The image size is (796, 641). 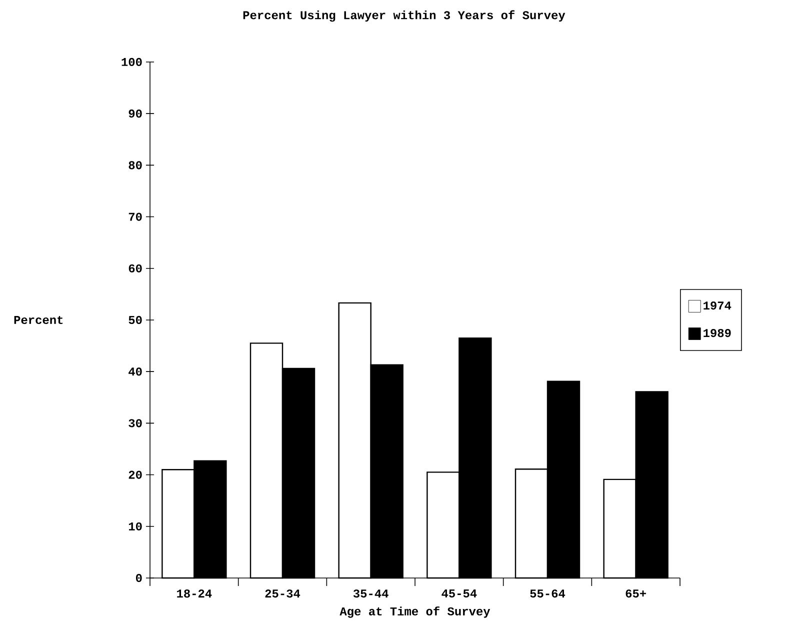 I want to click on y-tick-label: 50, so click(x=135, y=320).